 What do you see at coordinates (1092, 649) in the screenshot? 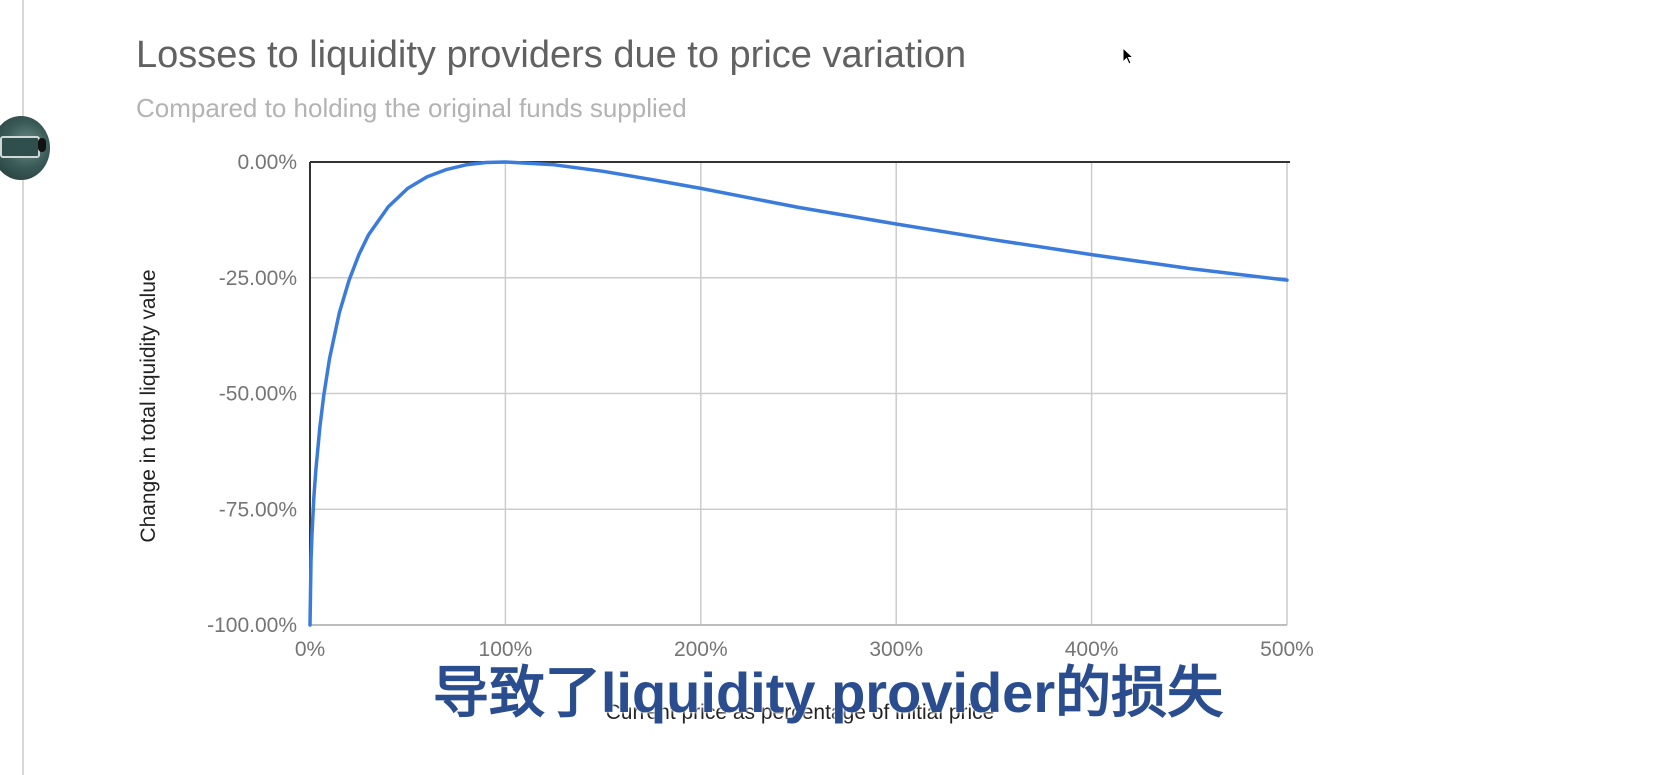
I see `x-tick-label: 400%` at bounding box center [1092, 649].